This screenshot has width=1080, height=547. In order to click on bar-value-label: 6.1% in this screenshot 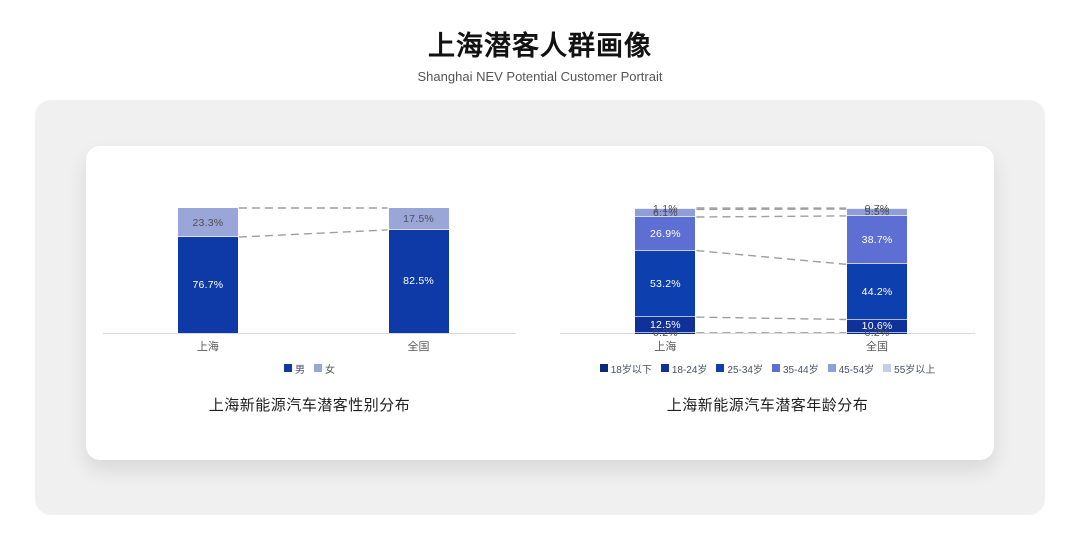, I will do `click(665, 213)`.